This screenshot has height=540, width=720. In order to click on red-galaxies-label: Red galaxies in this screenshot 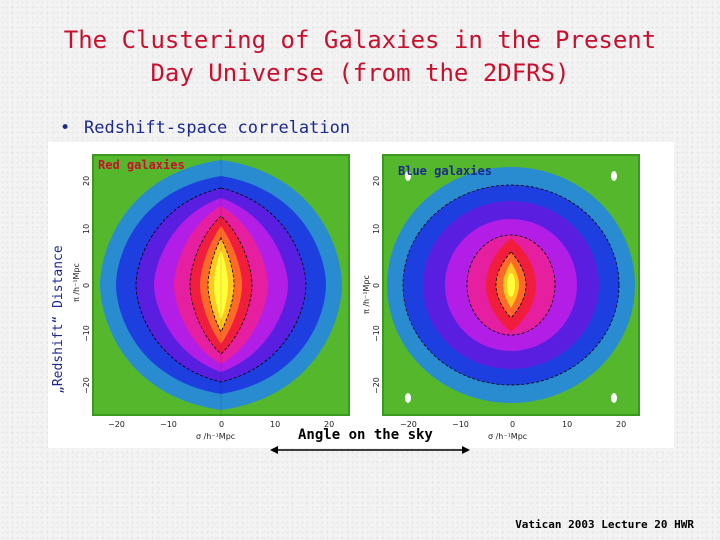, I will do `click(141, 165)`.